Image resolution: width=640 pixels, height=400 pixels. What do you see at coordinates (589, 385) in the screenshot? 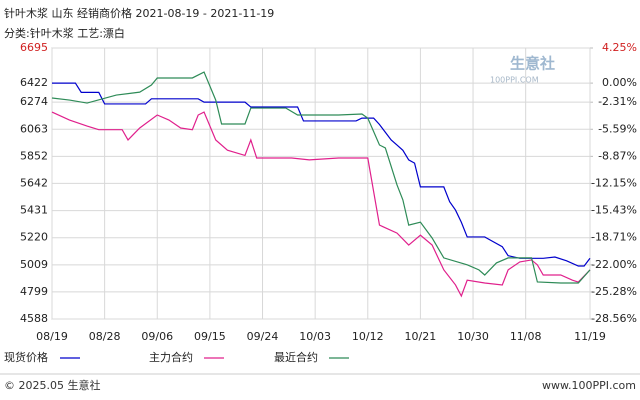
I see `footer-right: www.100PPI.com` at bounding box center [589, 385].